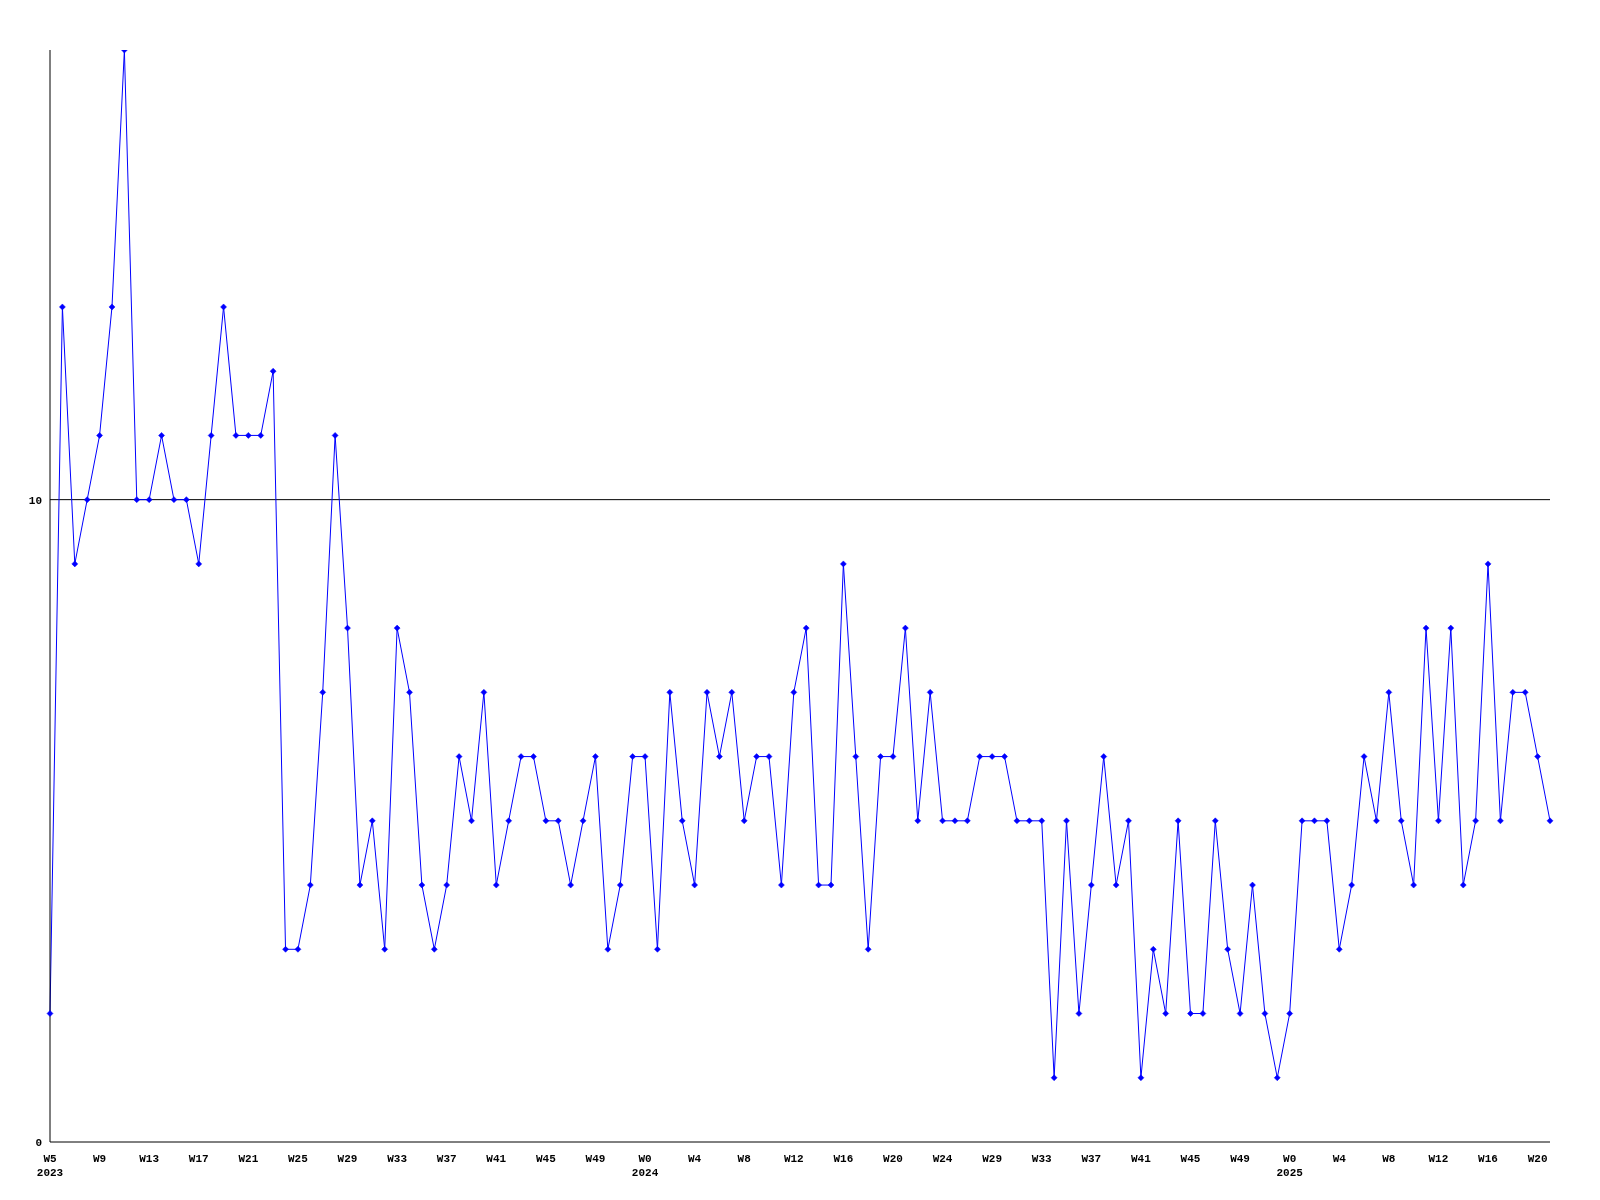 The height and width of the screenshot is (1200, 1600). Describe the element at coordinates (298, 1159) in the screenshot. I see `x-tick-label: W25` at that location.